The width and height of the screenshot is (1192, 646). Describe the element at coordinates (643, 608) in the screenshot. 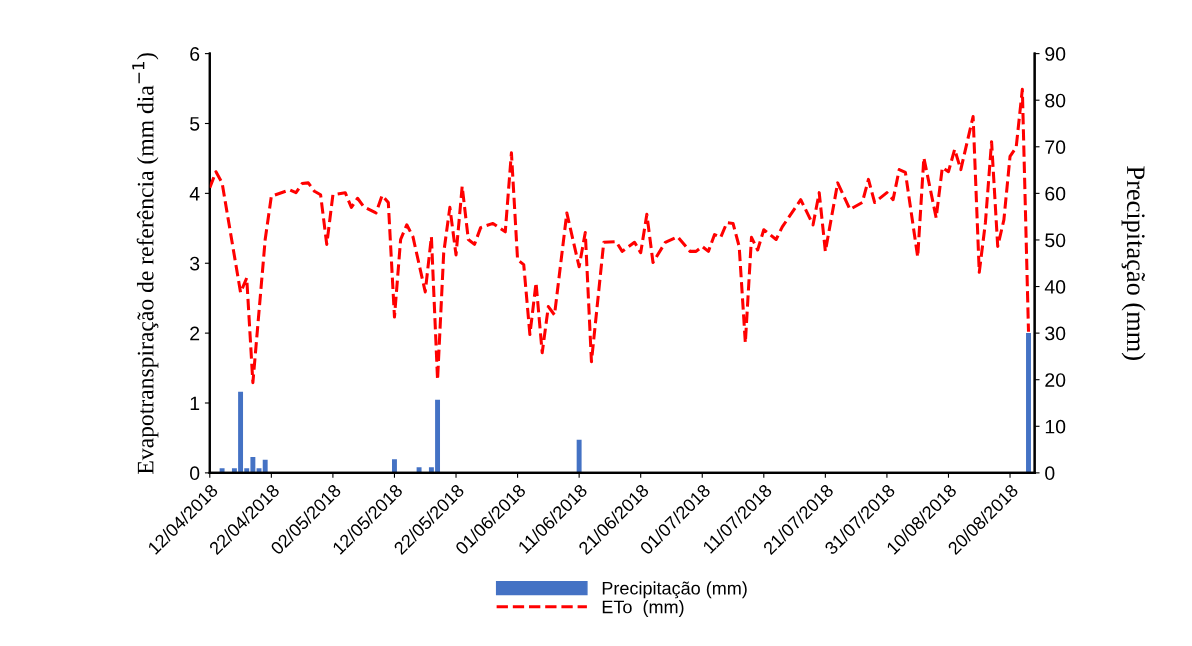

I see `legend-label: ETo (mm)` at that location.